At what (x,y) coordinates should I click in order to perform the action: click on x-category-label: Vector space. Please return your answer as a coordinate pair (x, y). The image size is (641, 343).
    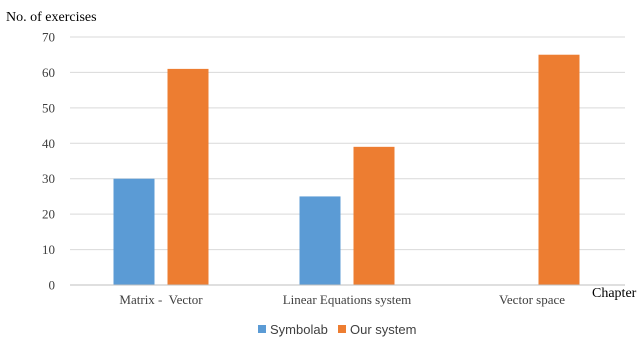
    Looking at the image, I should click on (532, 299).